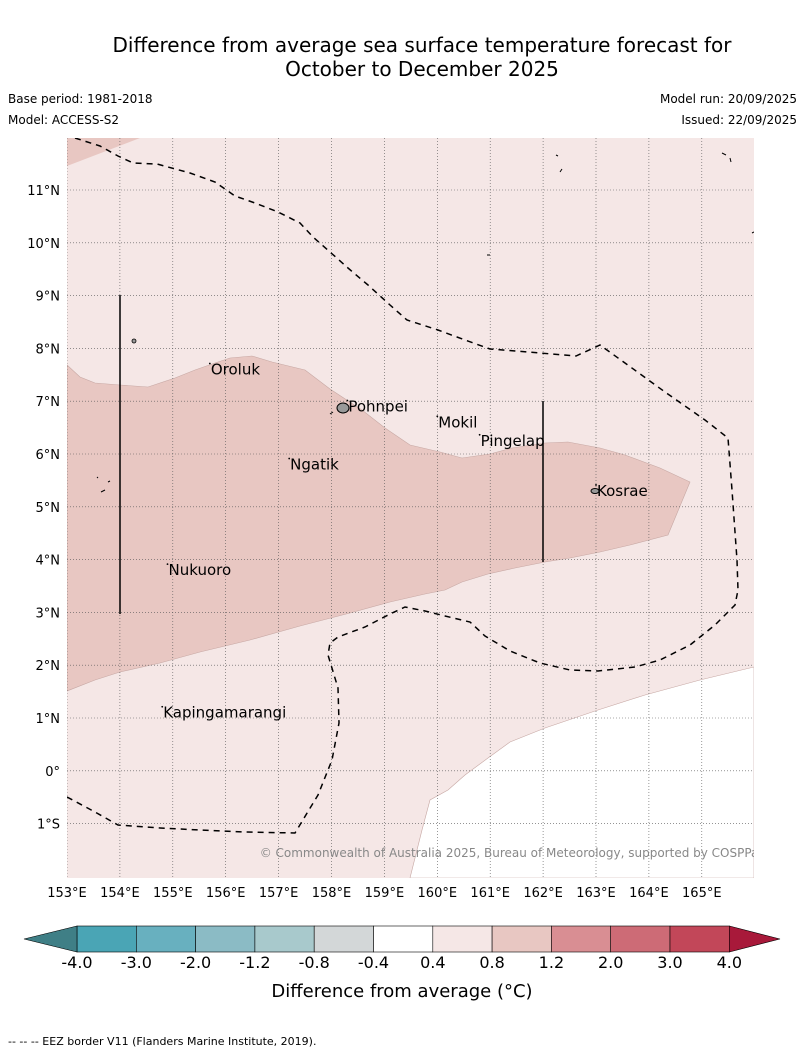 This screenshot has height=1058, width=804. What do you see at coordinates (120, 893) in the screenshot?
I see `lon-label: 154°E` at bounding box center [120, 893].